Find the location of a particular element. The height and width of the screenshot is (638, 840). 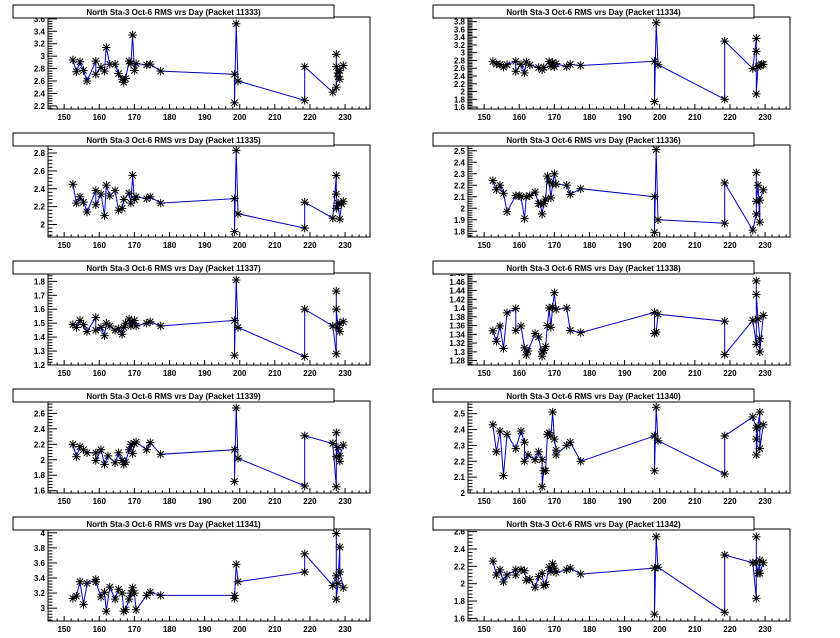

y-tick-label: 1.34 is located at coordinates (457, 334).